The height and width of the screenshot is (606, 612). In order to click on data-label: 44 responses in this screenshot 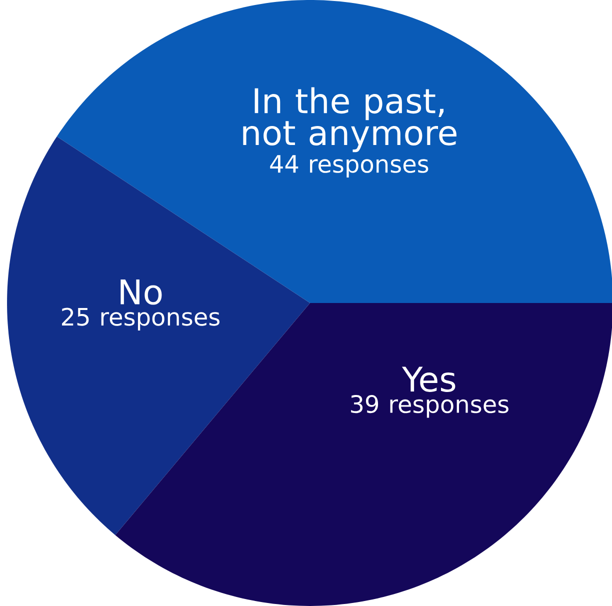, I will do `click(349, 166)`.